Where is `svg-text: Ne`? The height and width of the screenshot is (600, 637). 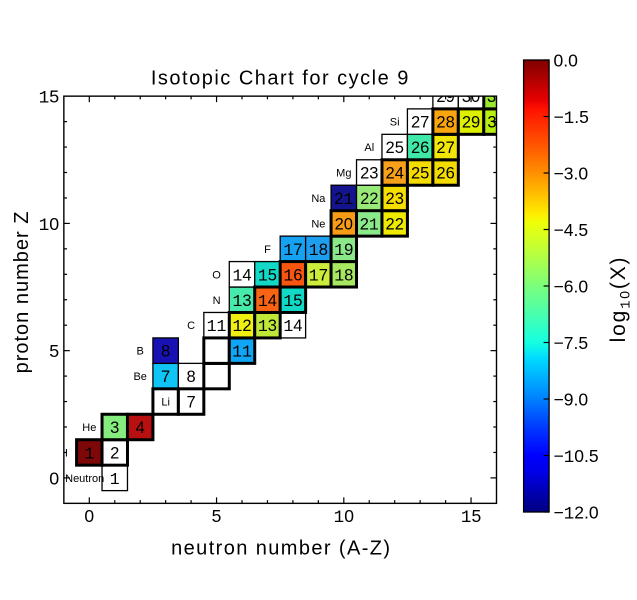 svg-text: Ne is located at coordinates (318, 224).